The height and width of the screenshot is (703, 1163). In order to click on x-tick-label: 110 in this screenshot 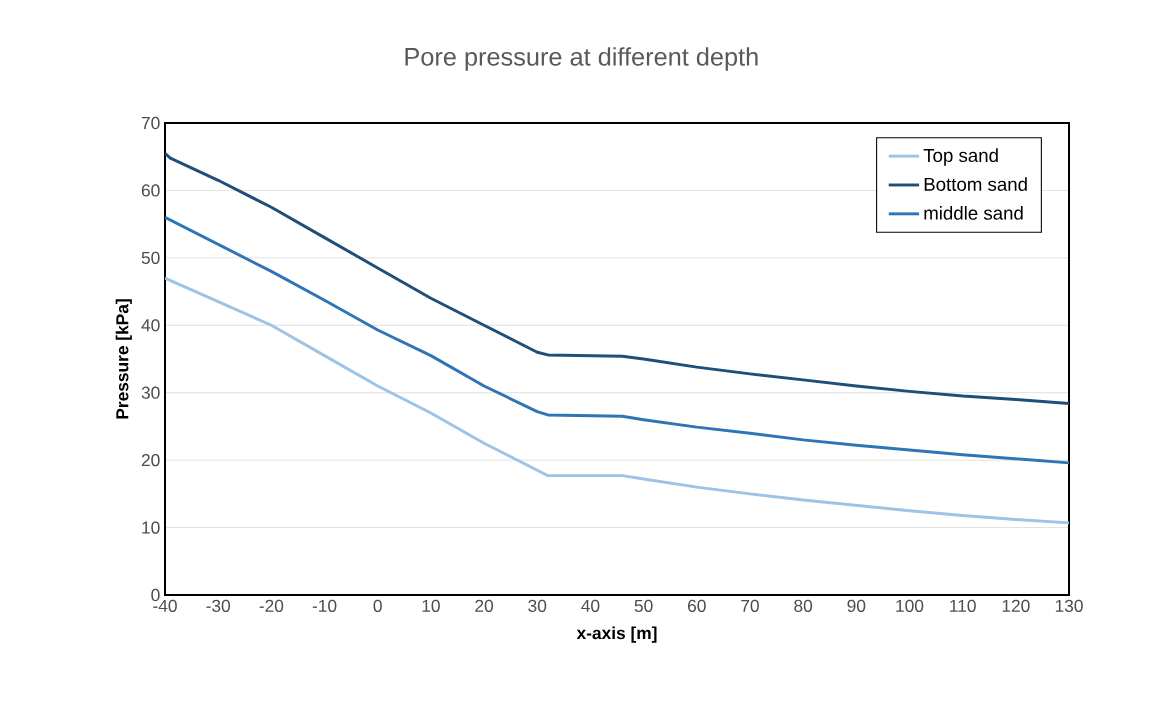, I will do `click(963, 605)`.